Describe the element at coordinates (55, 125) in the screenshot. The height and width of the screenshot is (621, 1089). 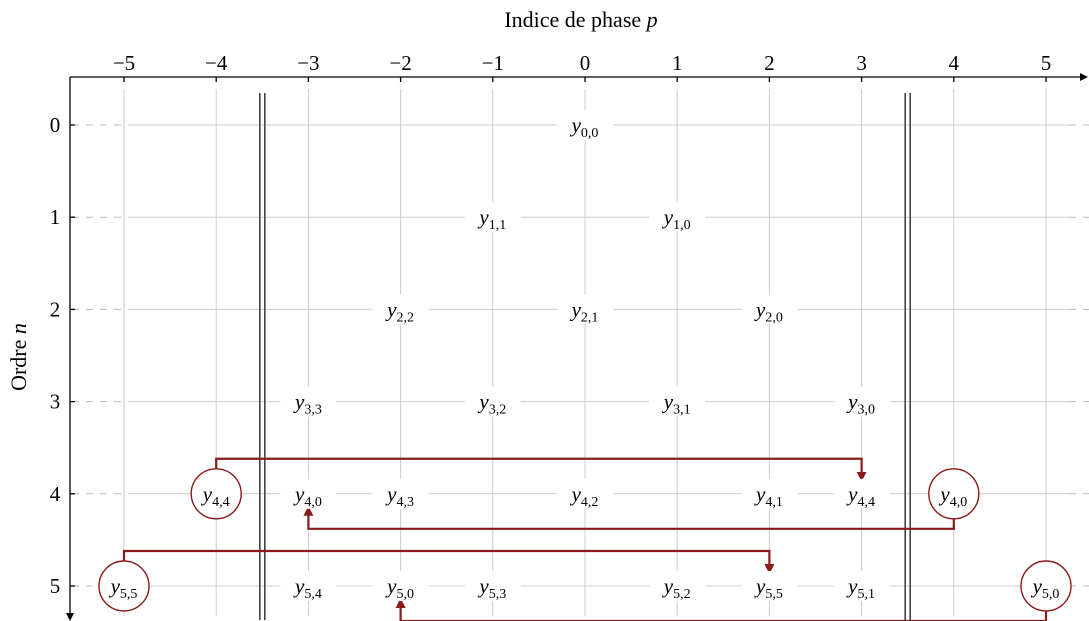
I see `y-tick-label: 0` at that location.